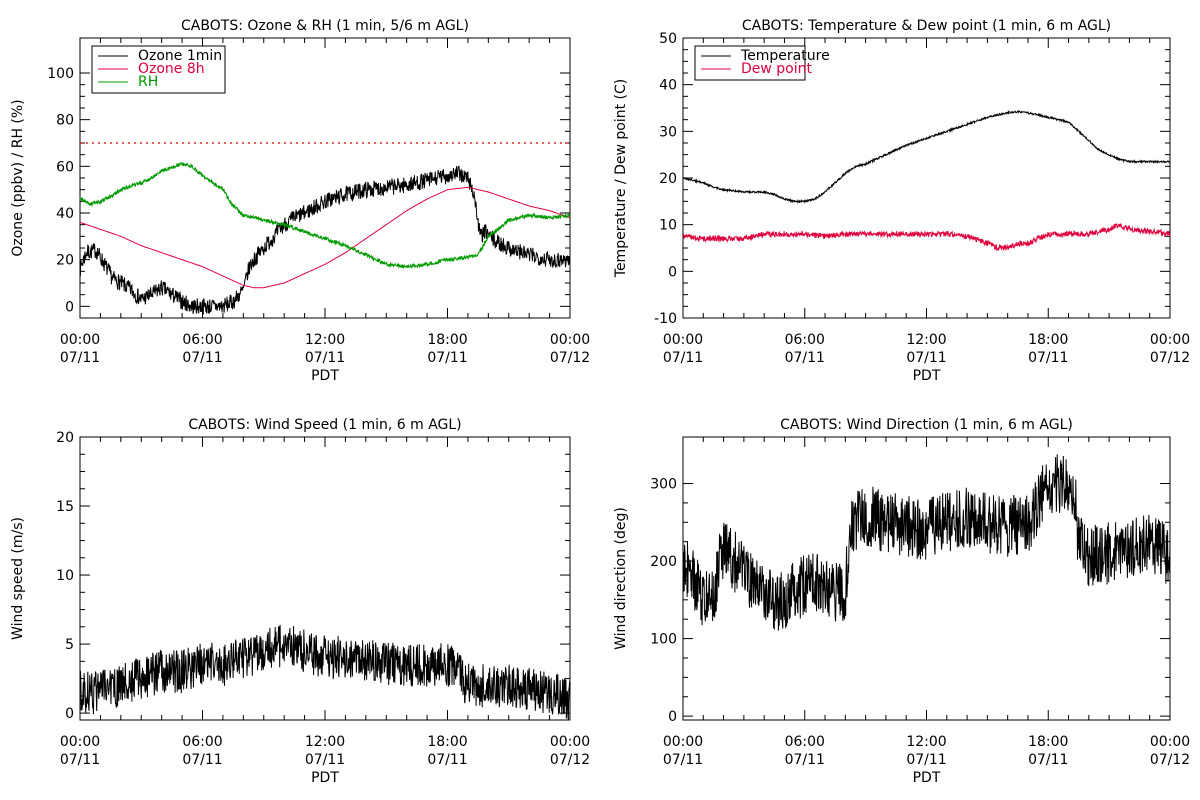 The image size is (1200, 800). What do you see at coordinates (668, 132) in the screenshot?
I see `y-tick-label: 30` at bounding box center [668, 132].